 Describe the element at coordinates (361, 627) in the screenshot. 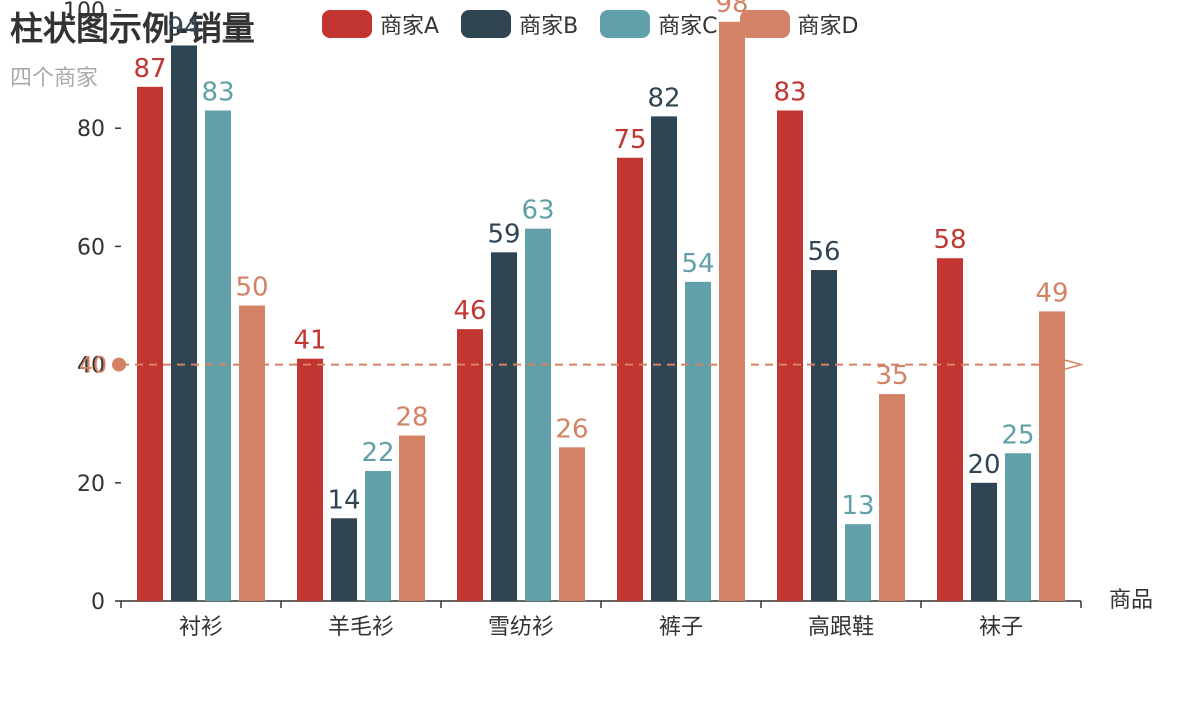

I see `x-tick-label: 羊毛衫` at that location.